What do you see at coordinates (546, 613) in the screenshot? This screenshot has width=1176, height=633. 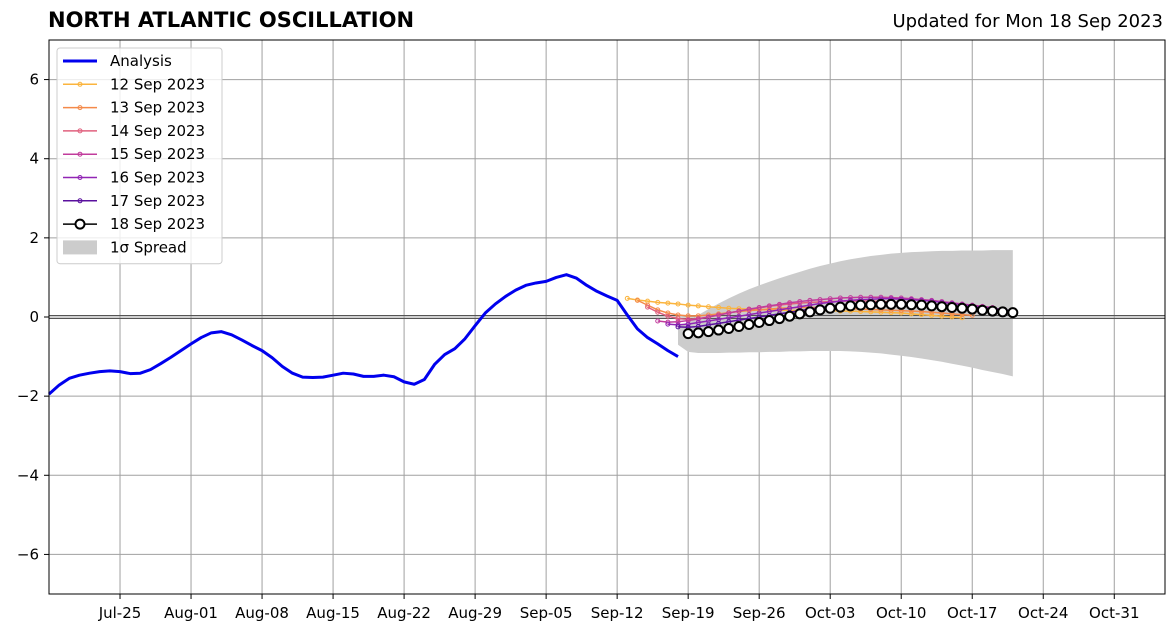 I see `x-tick-label: Sep-05` at bounding box center [546, 613].